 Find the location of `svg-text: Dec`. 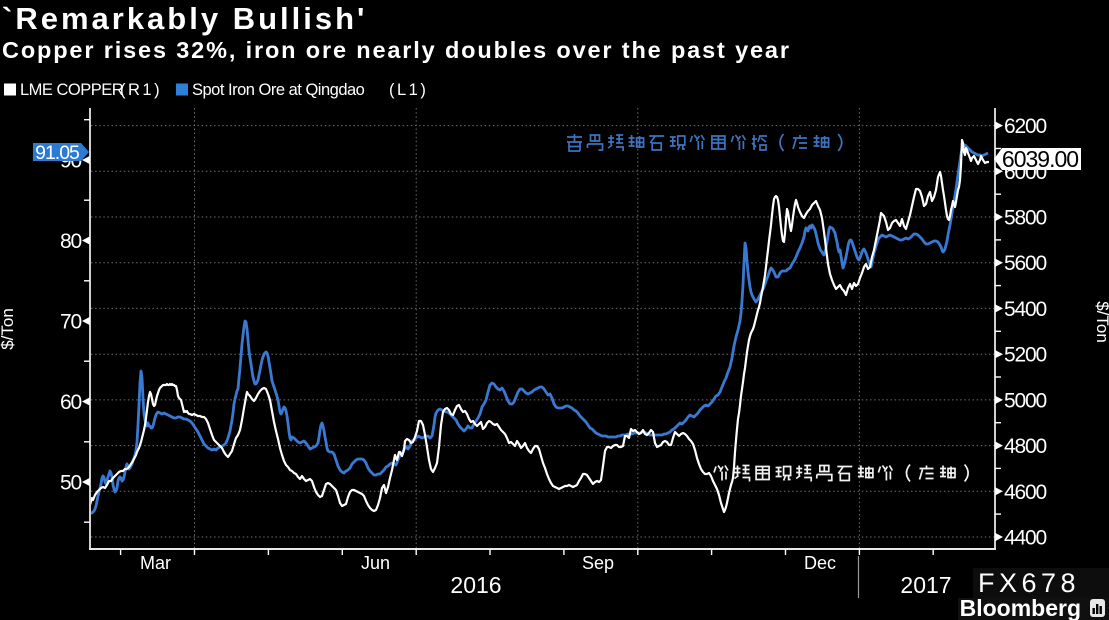

svg-text: Dec is located at coordinates (820, 563).